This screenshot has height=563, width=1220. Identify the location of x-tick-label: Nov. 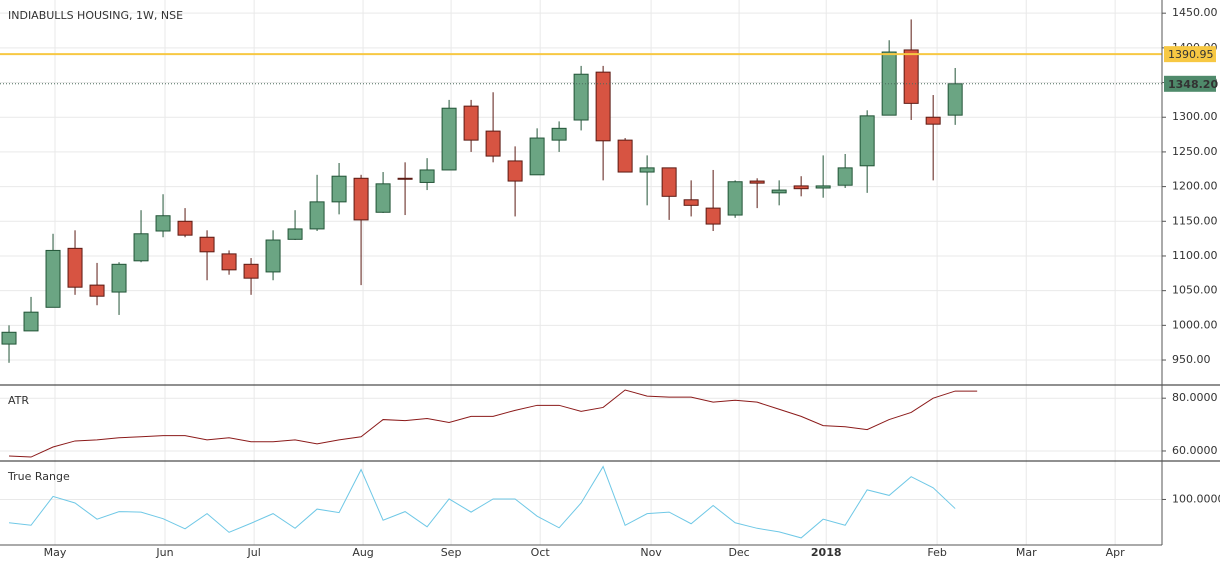
(651, 552).